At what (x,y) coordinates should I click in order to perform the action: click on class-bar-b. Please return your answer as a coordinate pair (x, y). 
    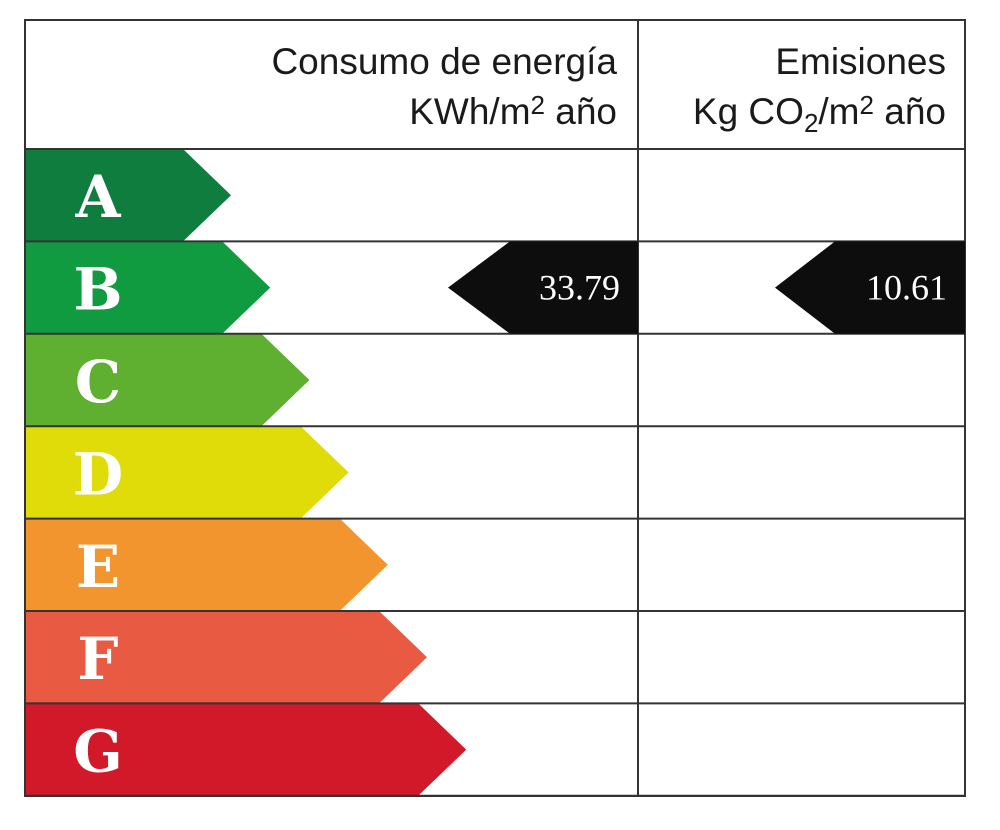
    Looking at the image, I should click on (148, 287).